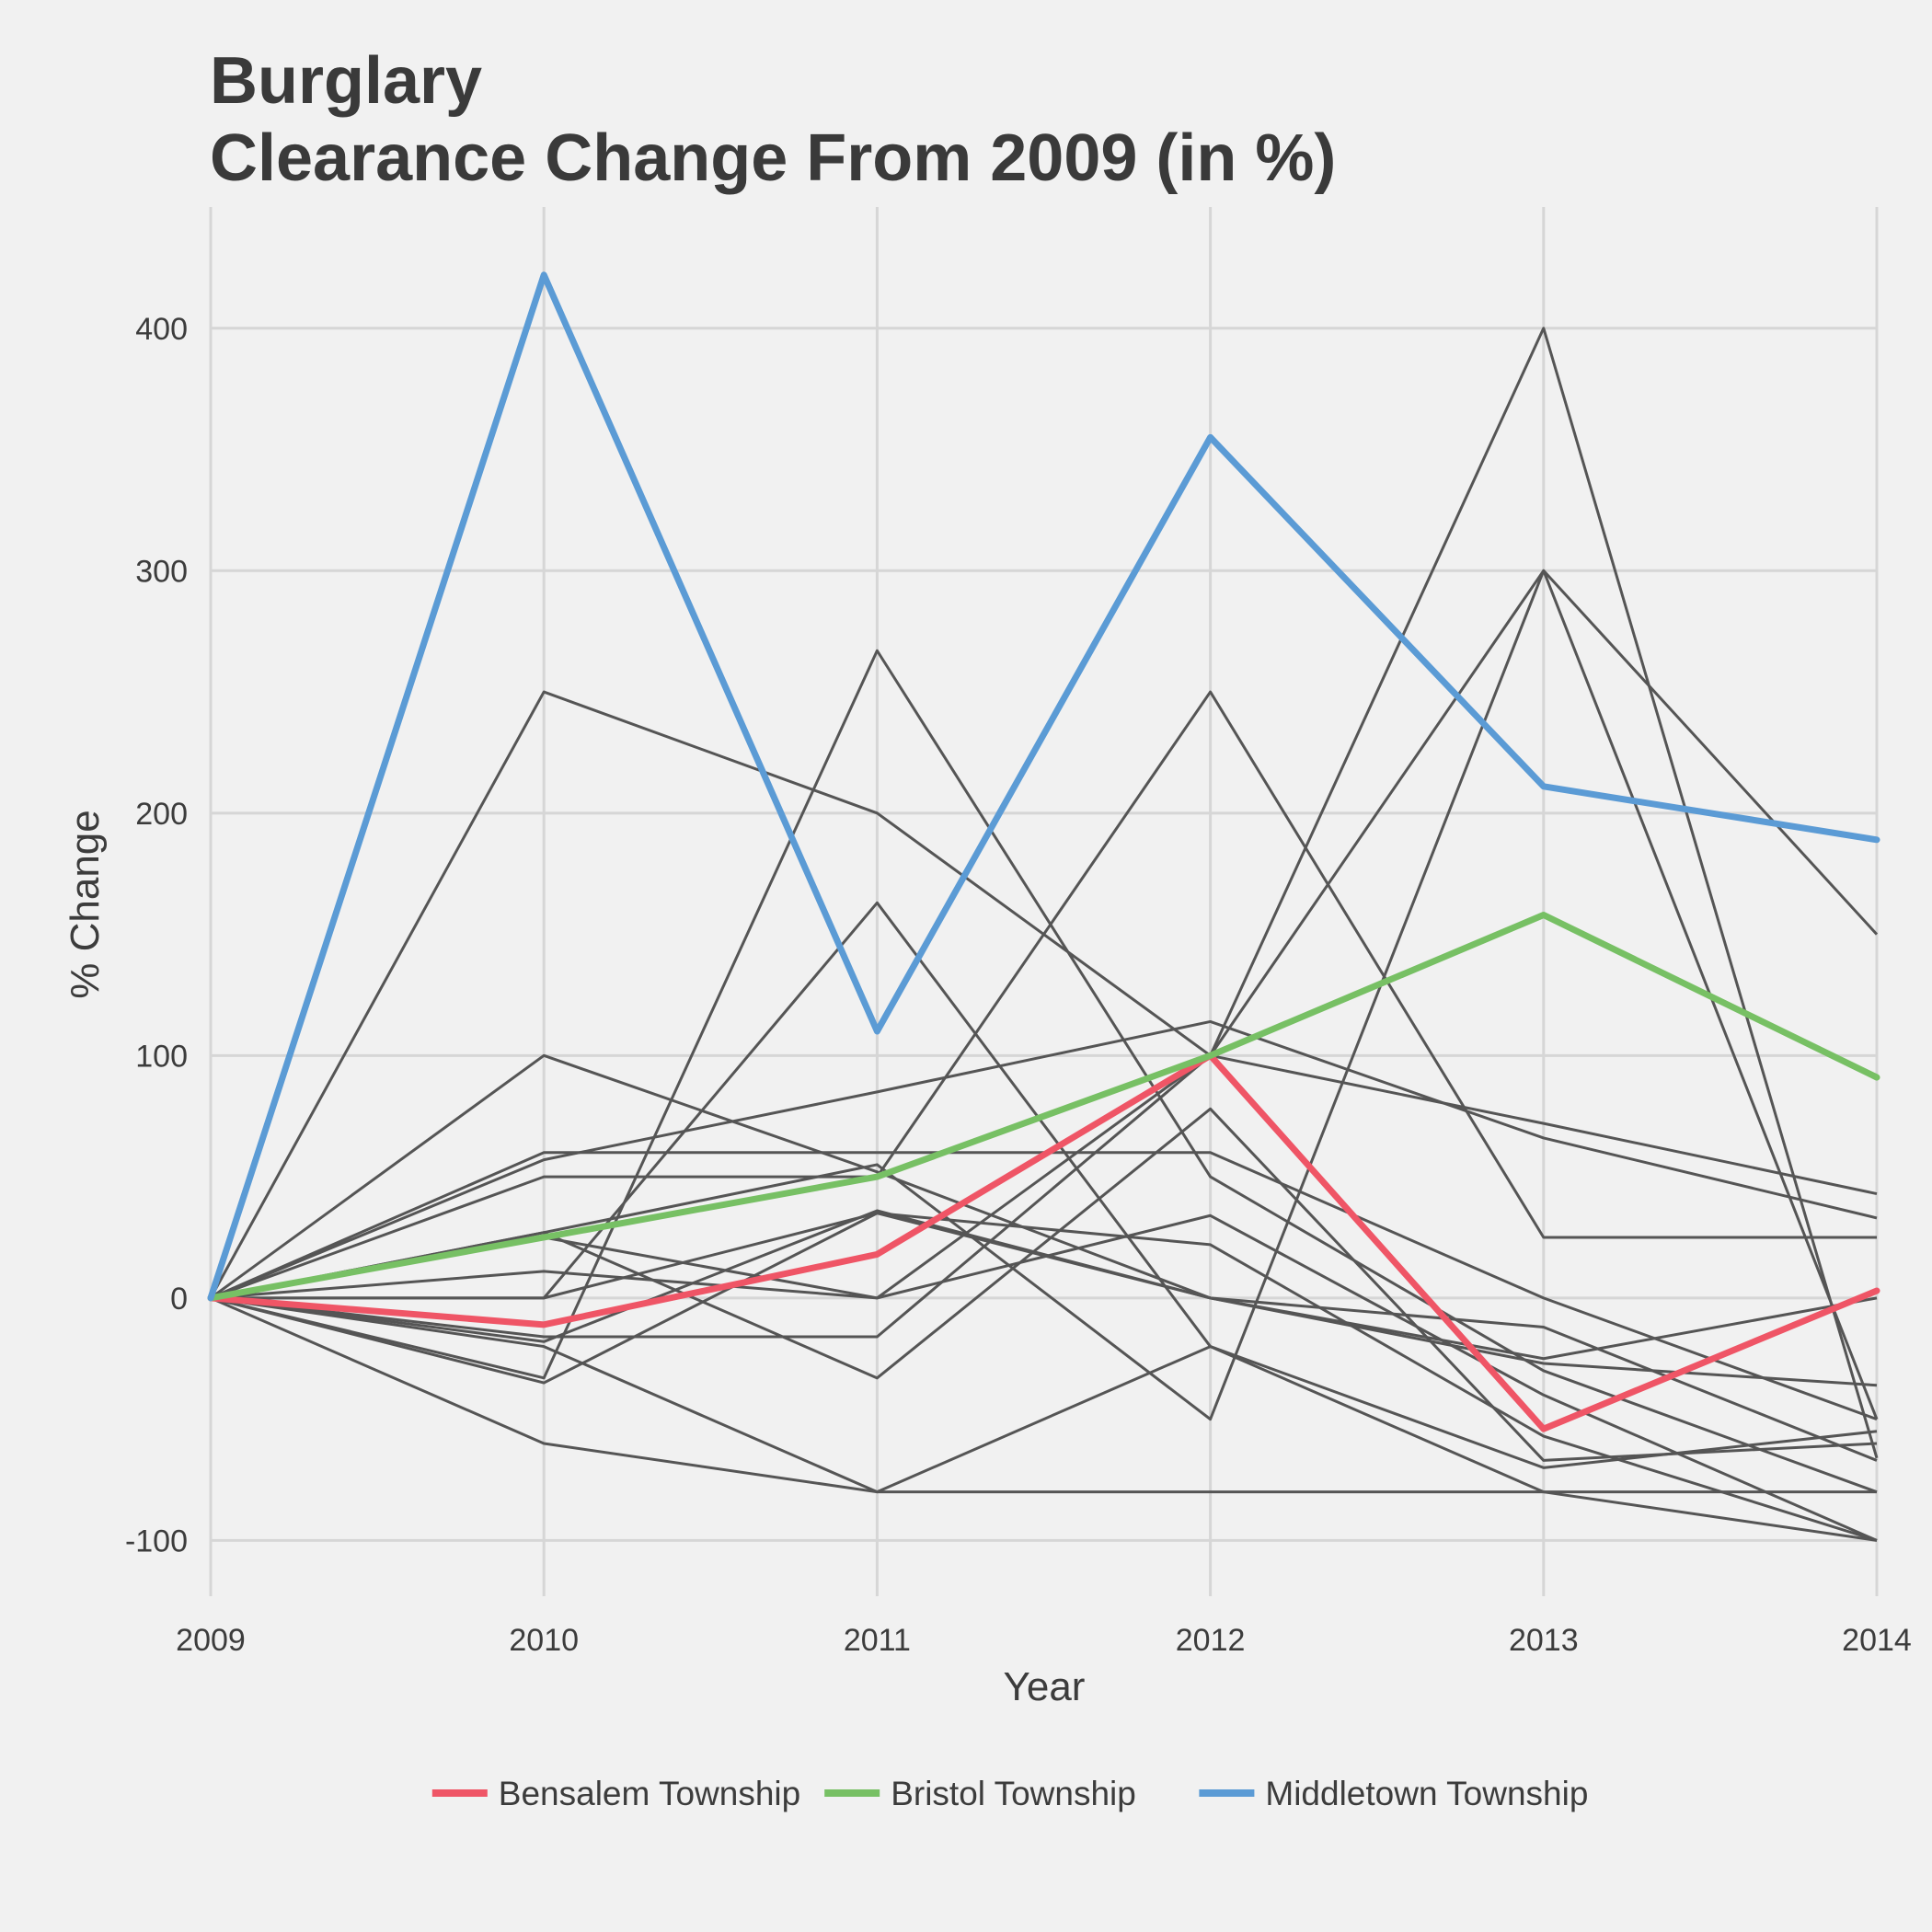 This screenshot has height=1932, width=1932. What do you see at coordinates (1877, 1640) in the screenshot?
I see `x-tick-label: 2014` at bounding box center [1877, 1640].